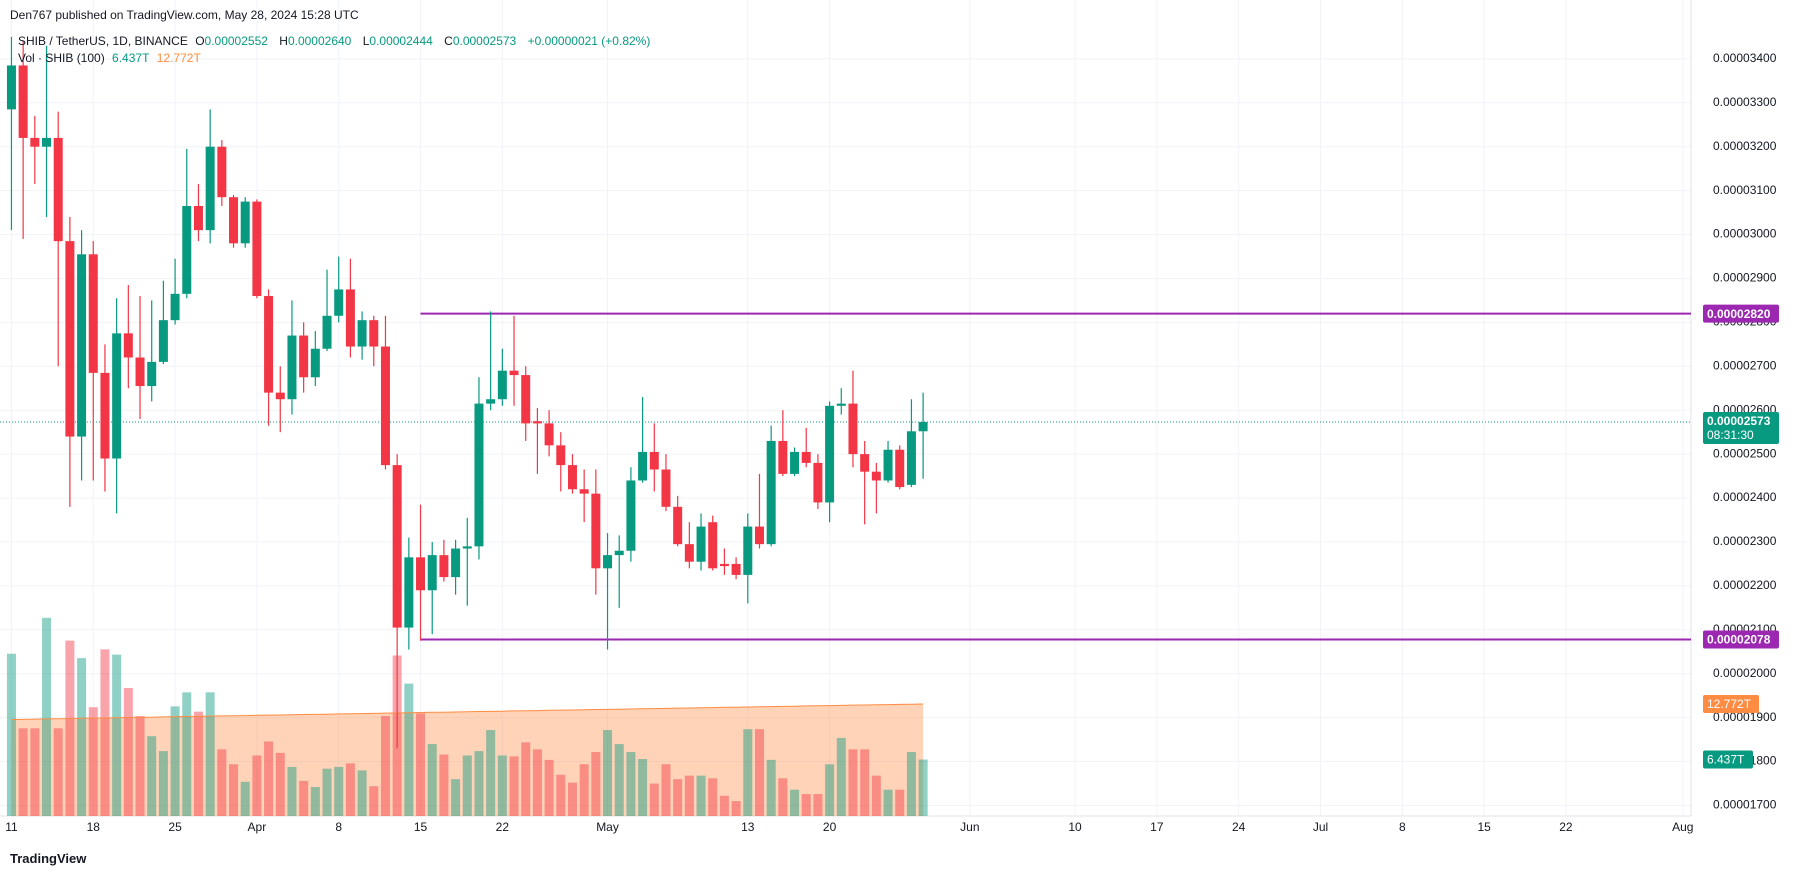 Image resolution: width=1794 pixels, height=877 pixels. I want to click on y-tick-label: 0.00001900, so click(1745, 717).